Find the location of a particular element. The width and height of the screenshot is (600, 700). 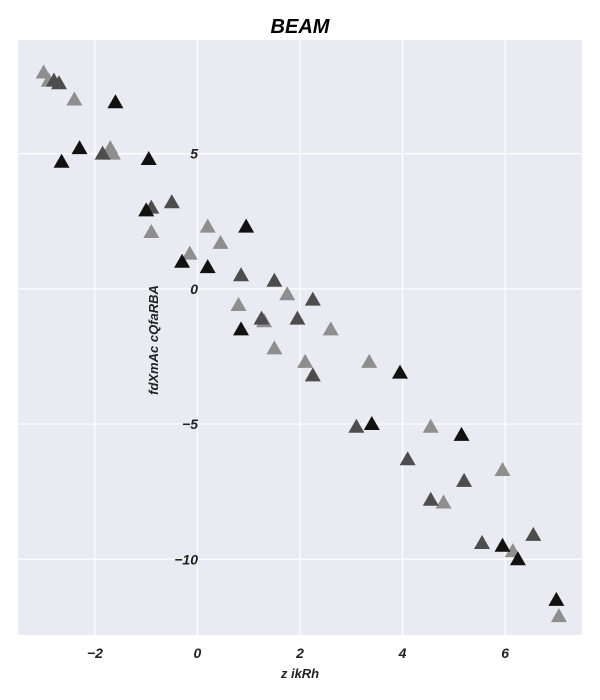

y-tick-label: 5 is located at coordinates (194, 154).